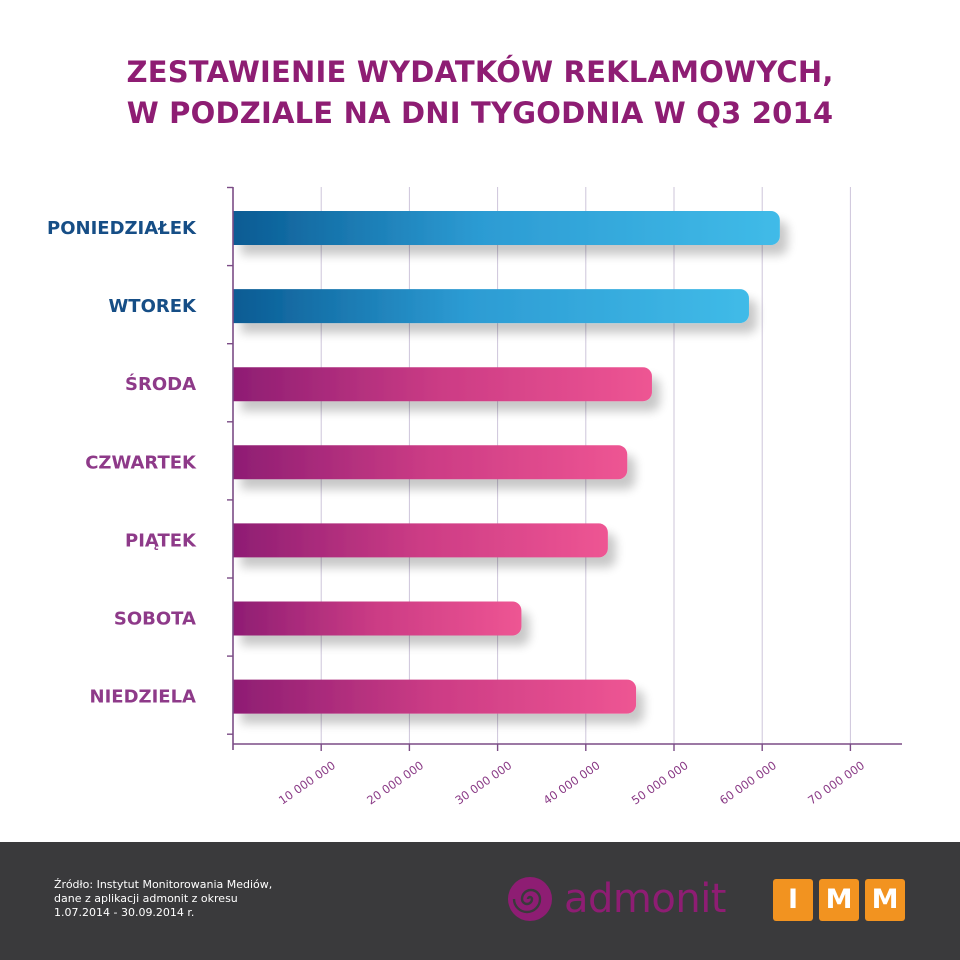 This screenshot has height=960, width=960. I want to click on imm-letter-i: I, so click(793, 900).